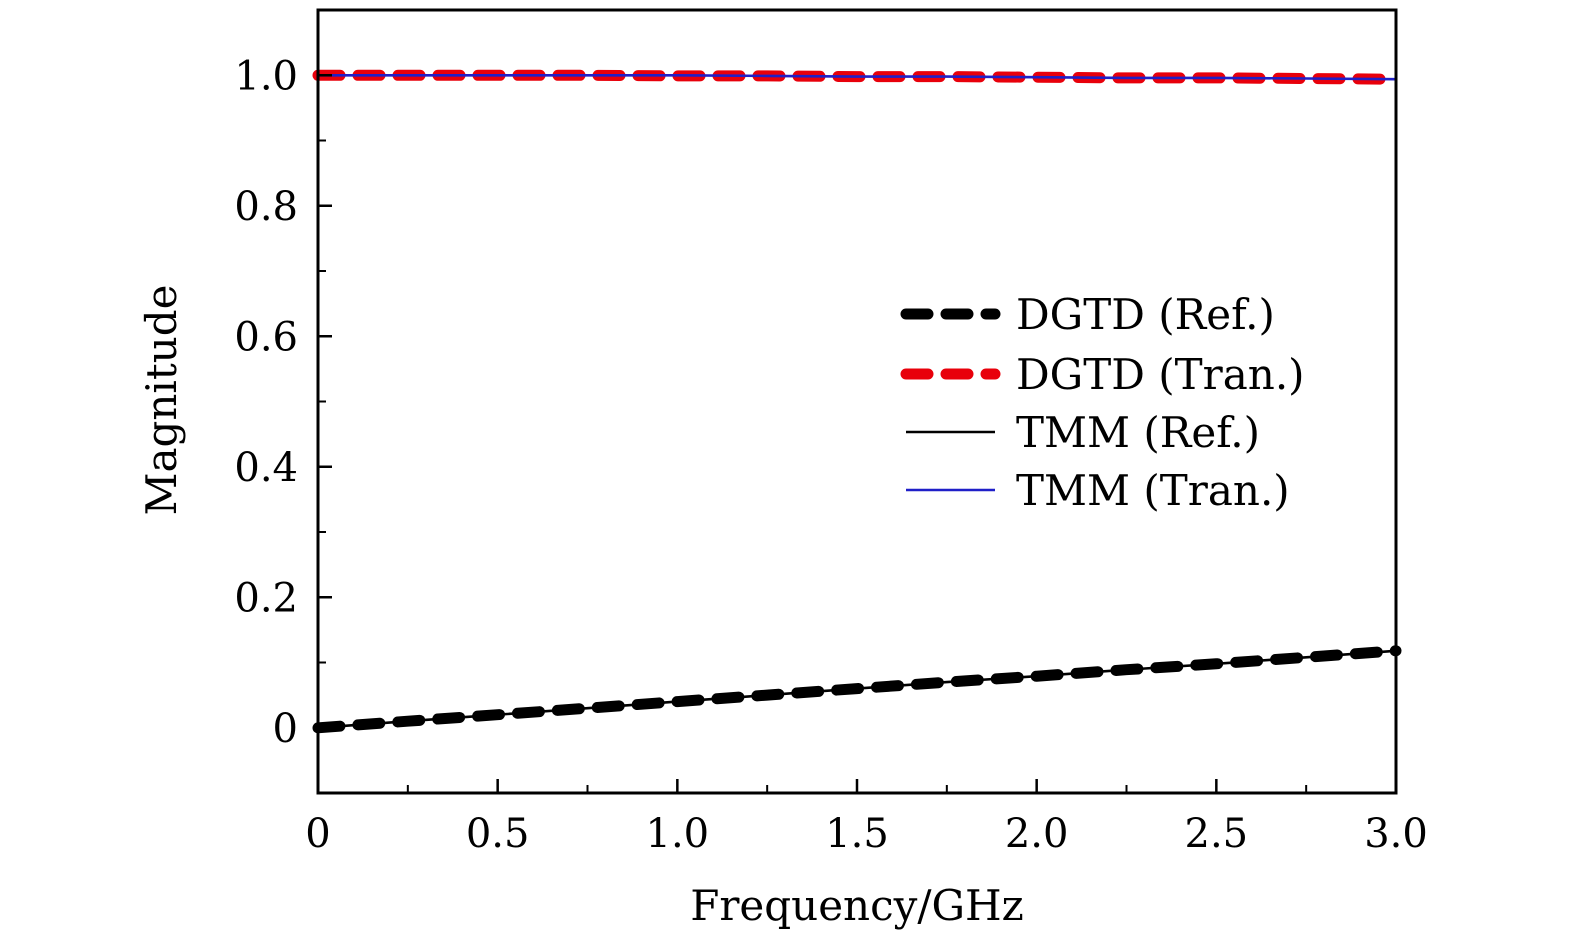  Describe the element at coordinates (161, 399) in the screenshot. I see `y-axis-title: Magnitude` at that location.